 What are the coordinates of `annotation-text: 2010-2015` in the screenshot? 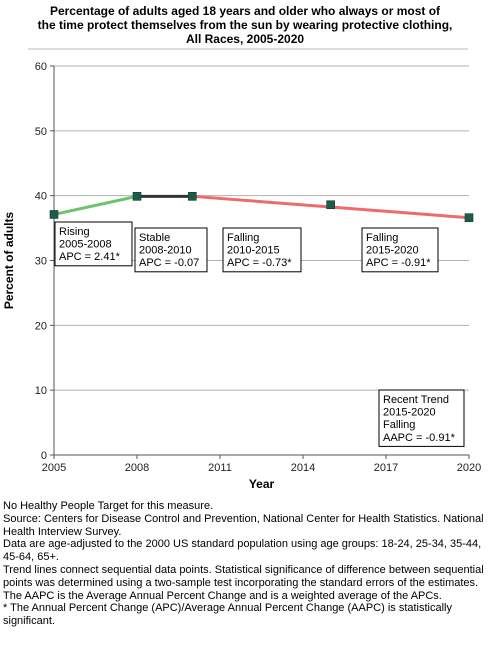 It's located at (253, 251).